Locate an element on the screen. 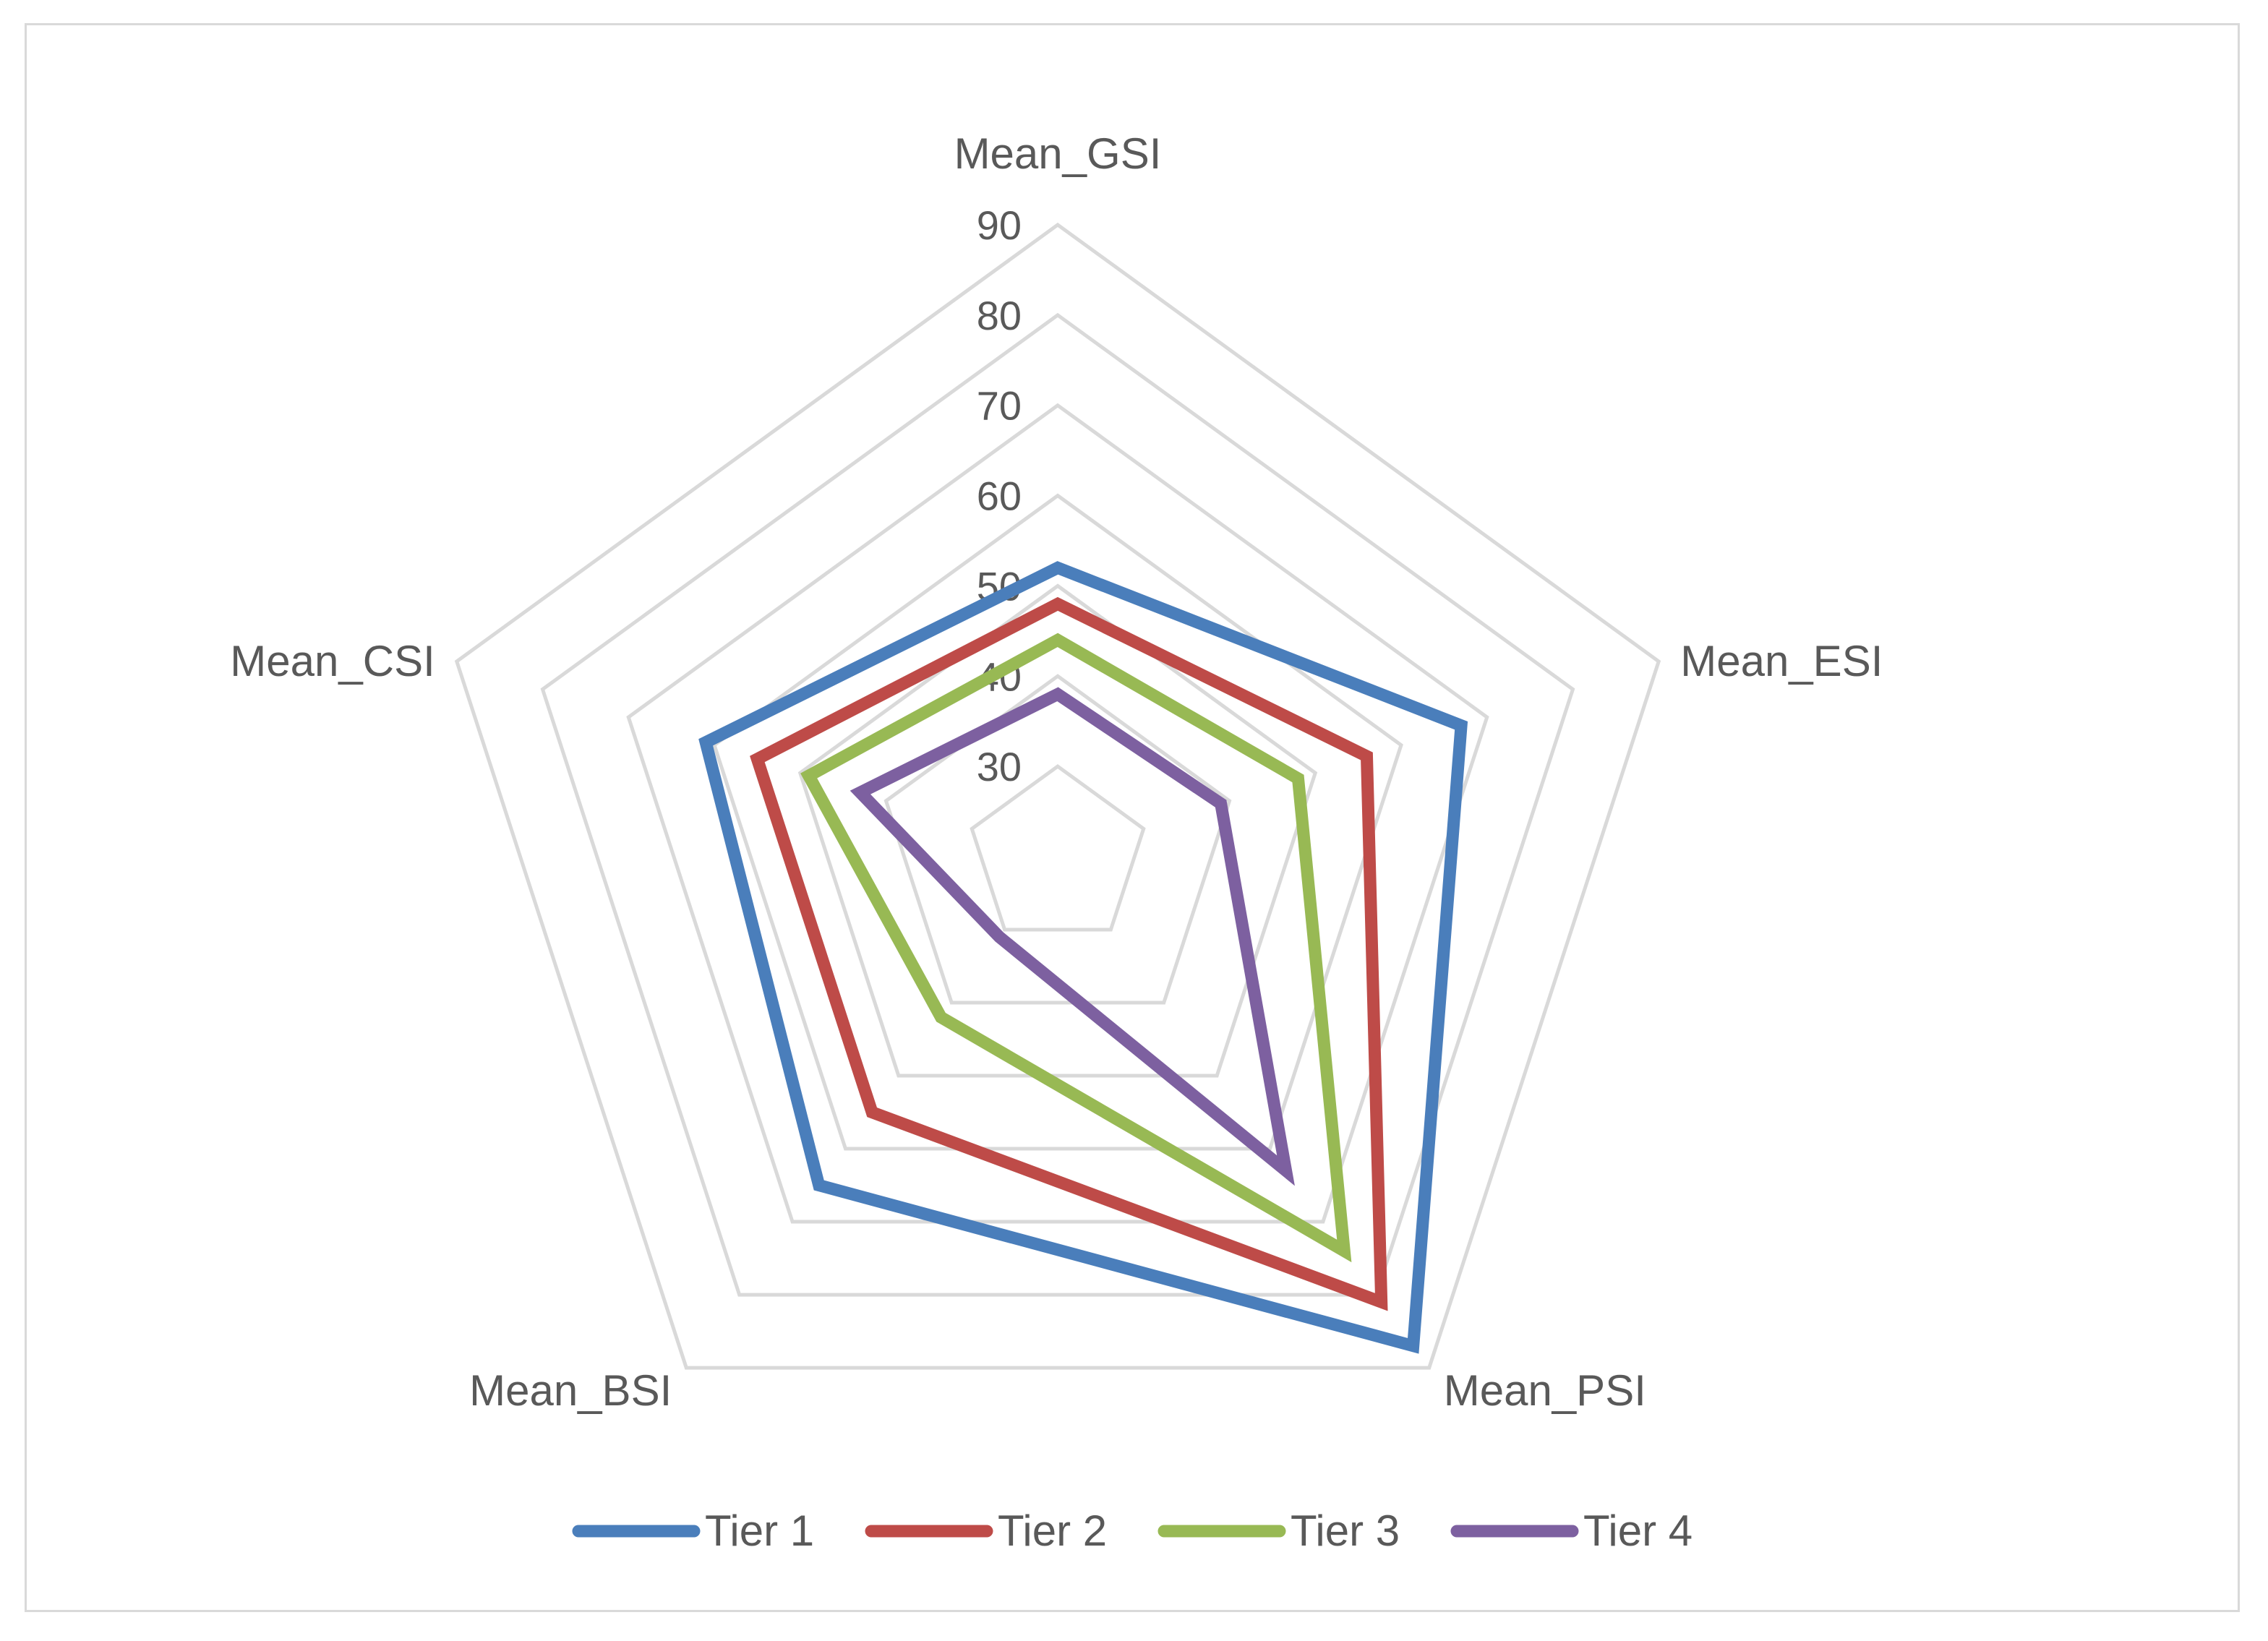 The width and height of the screenshot is (2268, 1641). tick-label-90: 90 is located at coordinates (1000, 225).